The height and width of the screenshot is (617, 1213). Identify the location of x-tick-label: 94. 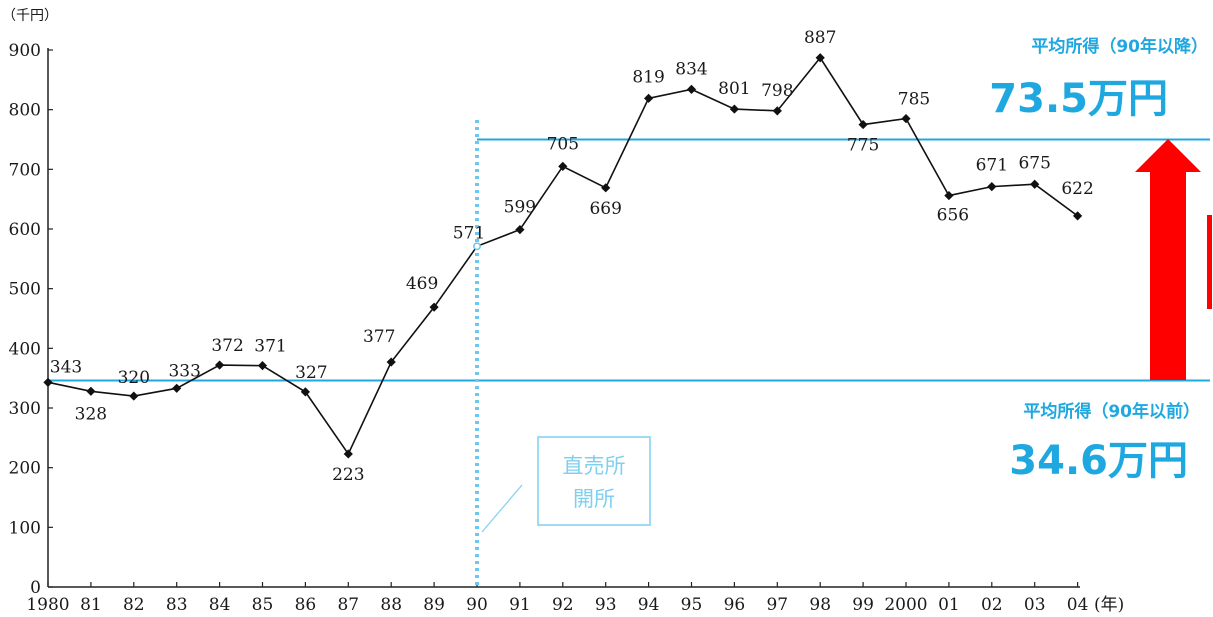
(649, 605).